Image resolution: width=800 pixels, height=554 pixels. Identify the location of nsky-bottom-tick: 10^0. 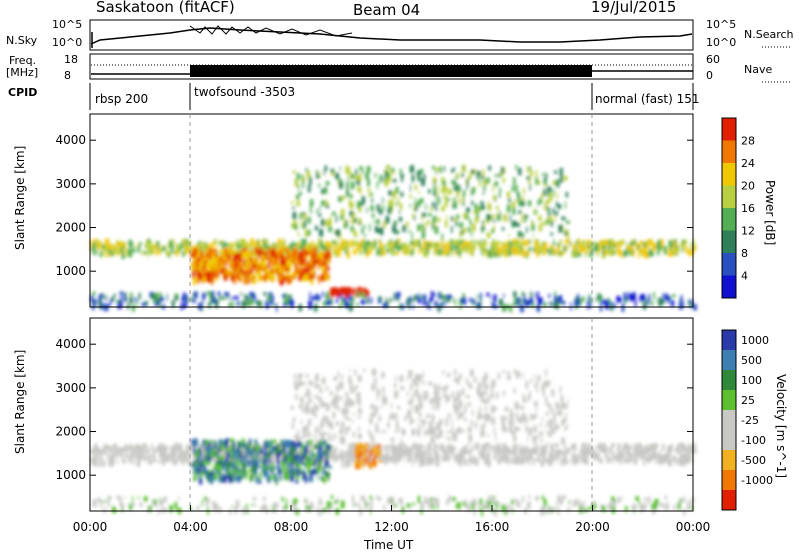
(67, 42).